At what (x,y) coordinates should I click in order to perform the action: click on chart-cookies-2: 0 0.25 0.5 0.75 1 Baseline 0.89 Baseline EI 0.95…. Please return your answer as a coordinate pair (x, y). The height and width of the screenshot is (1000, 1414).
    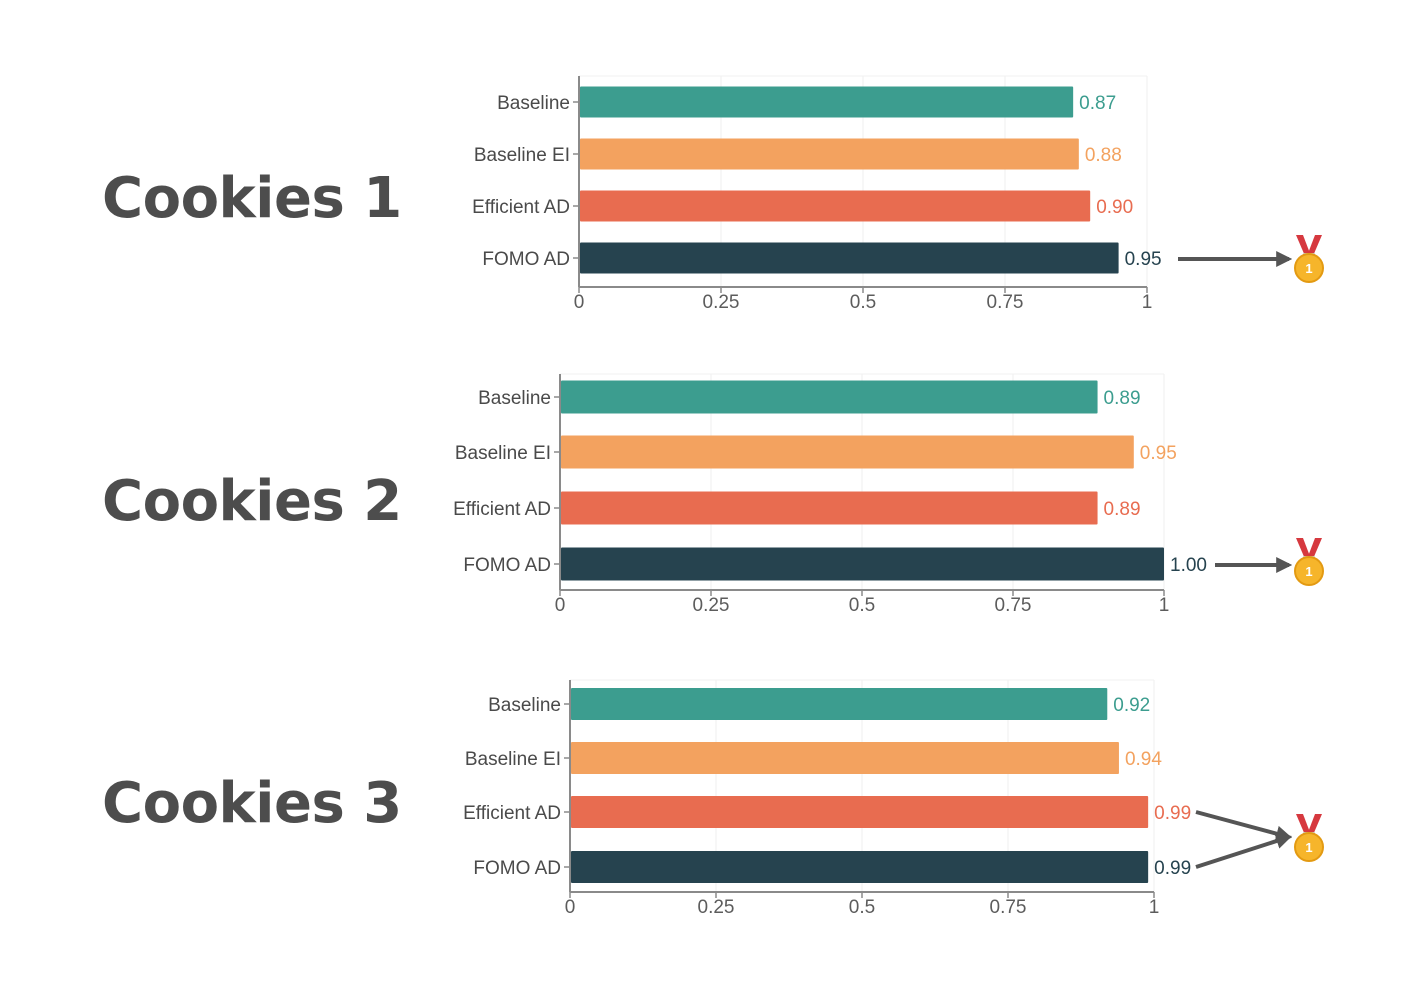
    Looking at the image, I should click on (888, 494).